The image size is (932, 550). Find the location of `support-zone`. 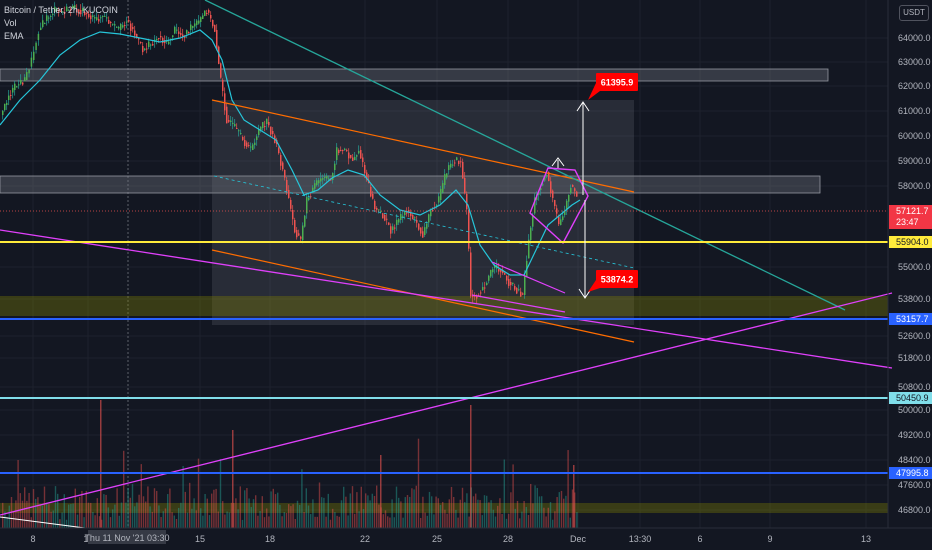

support-zone is located at coordinates (444, 306).